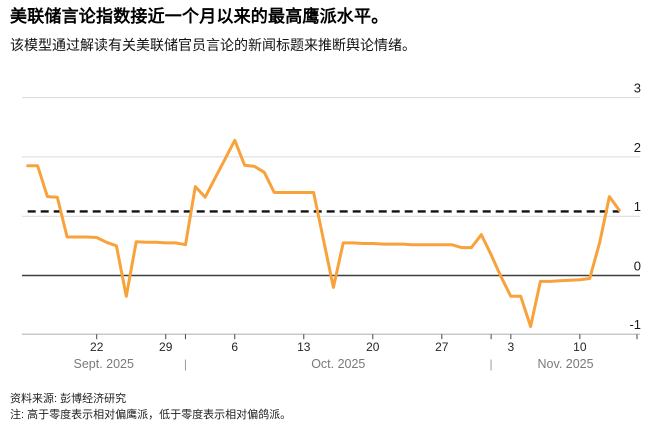 This screenshot has width=669, height=427. What do you see at coordinates (635, 324) in the screenshot?
I see `y-axis-label: -1` at bounding box center [635, 324].